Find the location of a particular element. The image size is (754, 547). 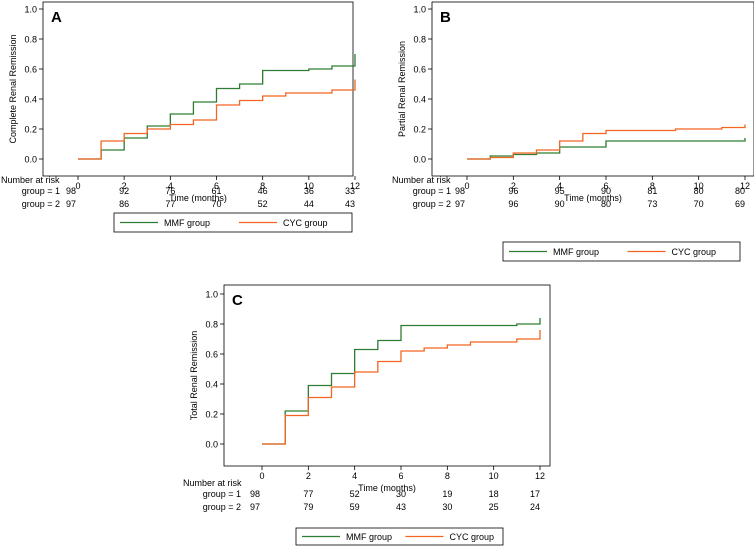

risk-count: 43 is located at coordinates (401, 507).